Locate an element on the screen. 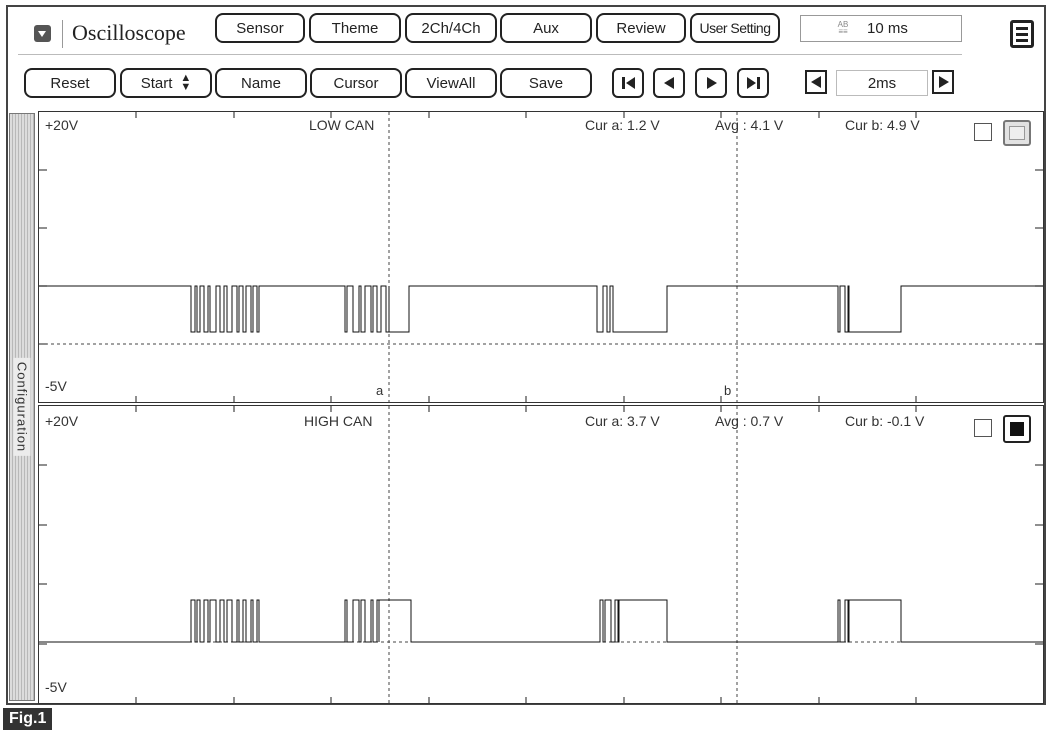 The height and width of the screenshot is (738, 1050). cursor-button: Cursor is located at coordinates (356, 83).